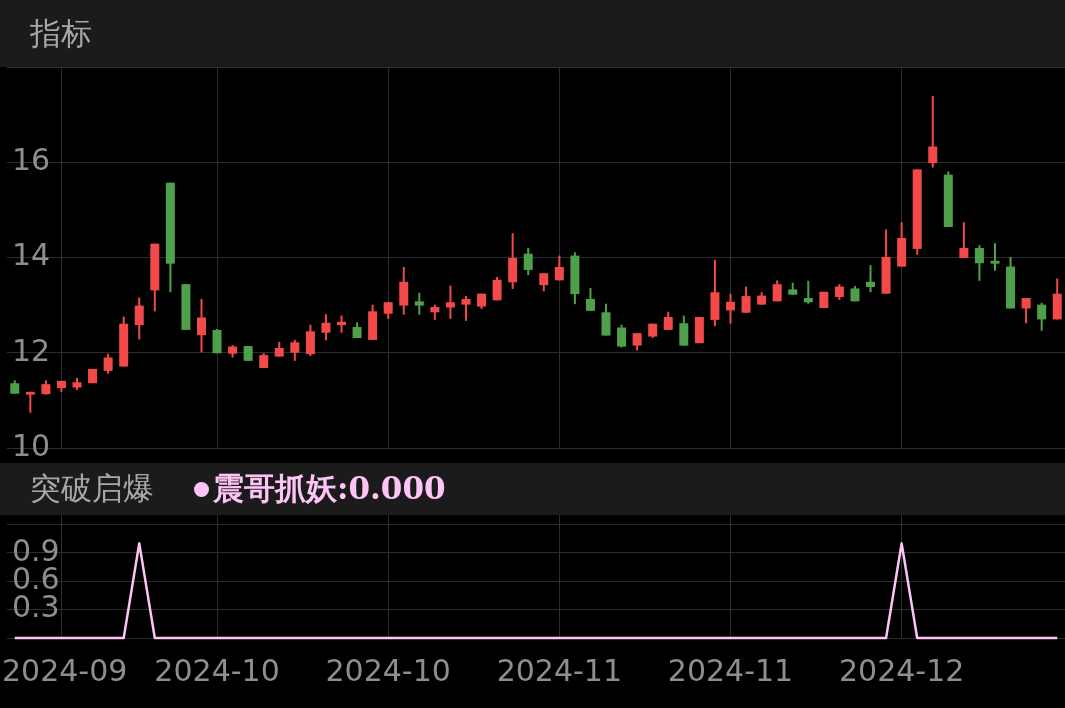  What do you see at coordinates (31, 350) in the screenshot?
I see `y-tick-label: 12` at bounding box center [31, 350].